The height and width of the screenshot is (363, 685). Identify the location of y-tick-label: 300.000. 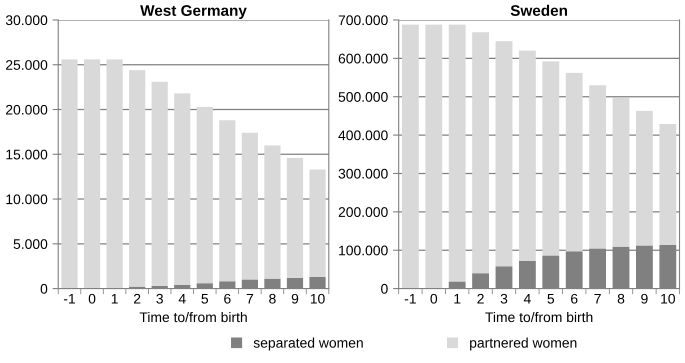
(363, 173).